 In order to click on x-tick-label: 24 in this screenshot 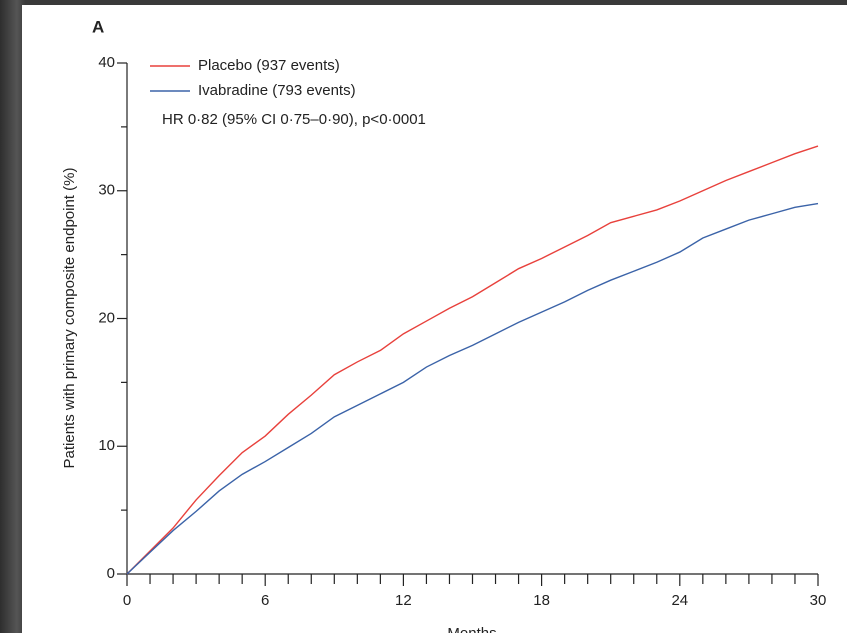, I will do `click(679, 600)`.